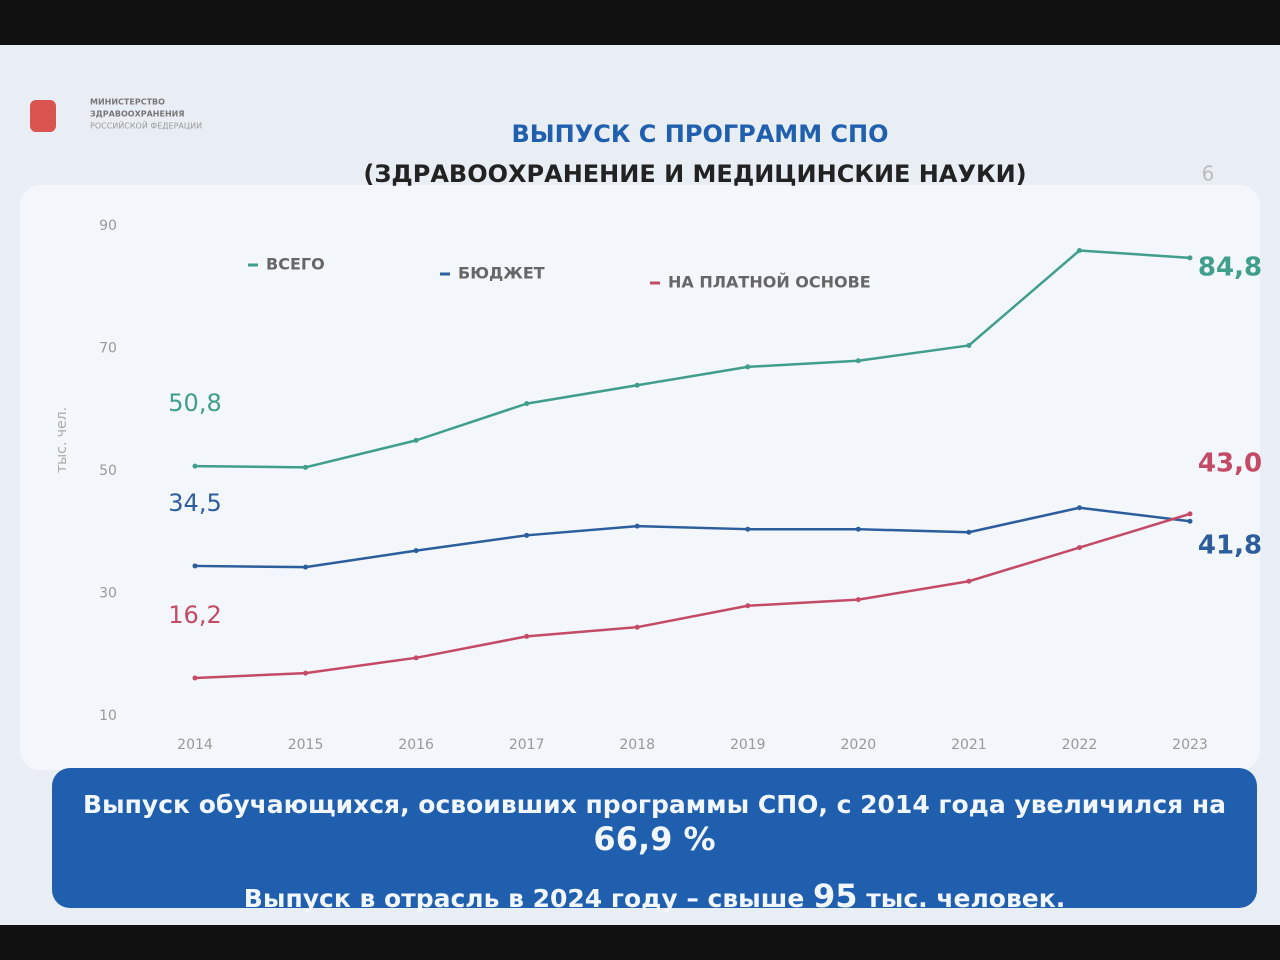 Image resolution: width=1280 pixels, height=960 pixels. What do you see at coordinates (108, 226) in the screenshot?
I see `y-tick-label: 90` at bounding box center [108, 226].